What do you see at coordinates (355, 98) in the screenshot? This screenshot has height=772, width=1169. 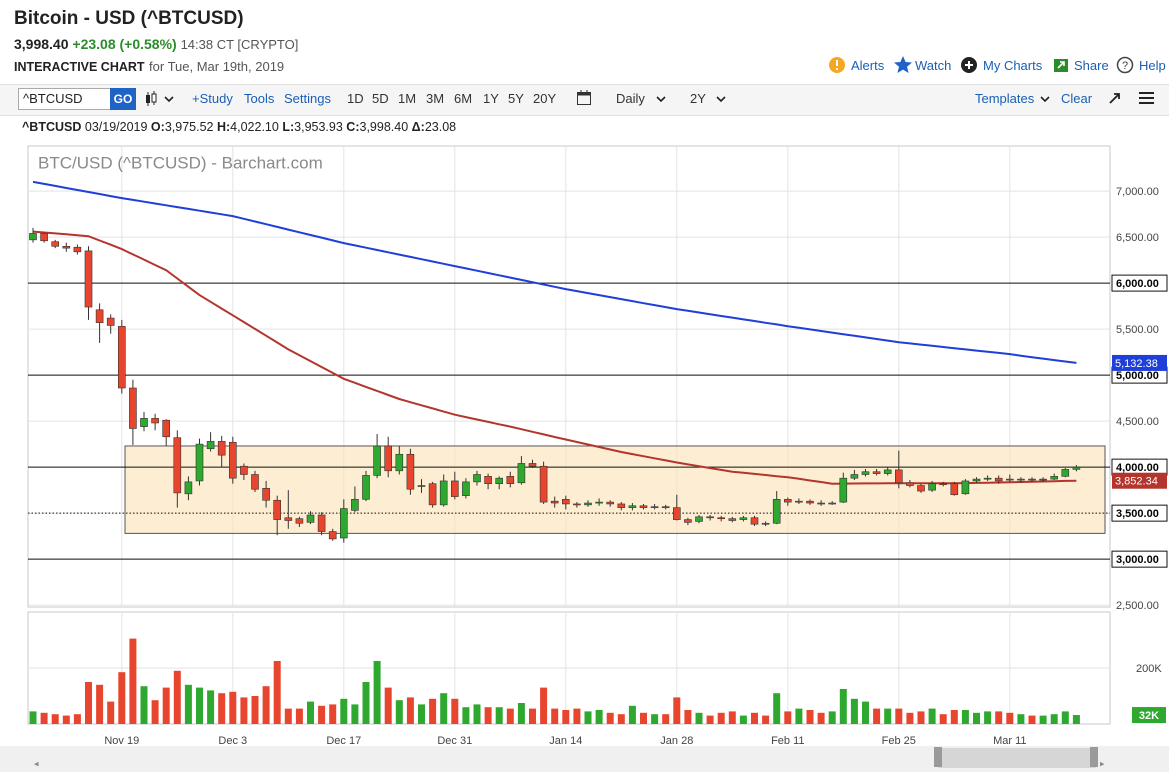 I see `range-button: 1D` at bounding box center [355, 98].